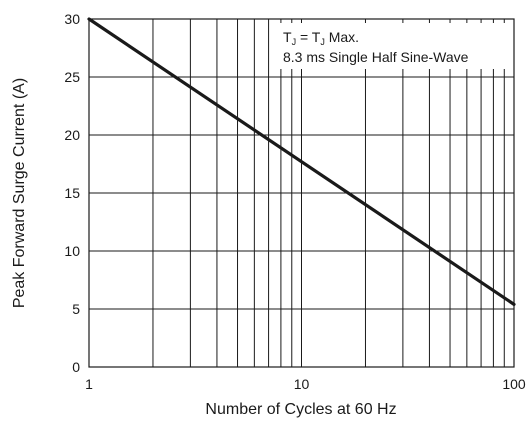  What do you see at coordinates (72, 251) in the screenshot?
I see `y-tick-label: 10` at bounding box center [72, 251].